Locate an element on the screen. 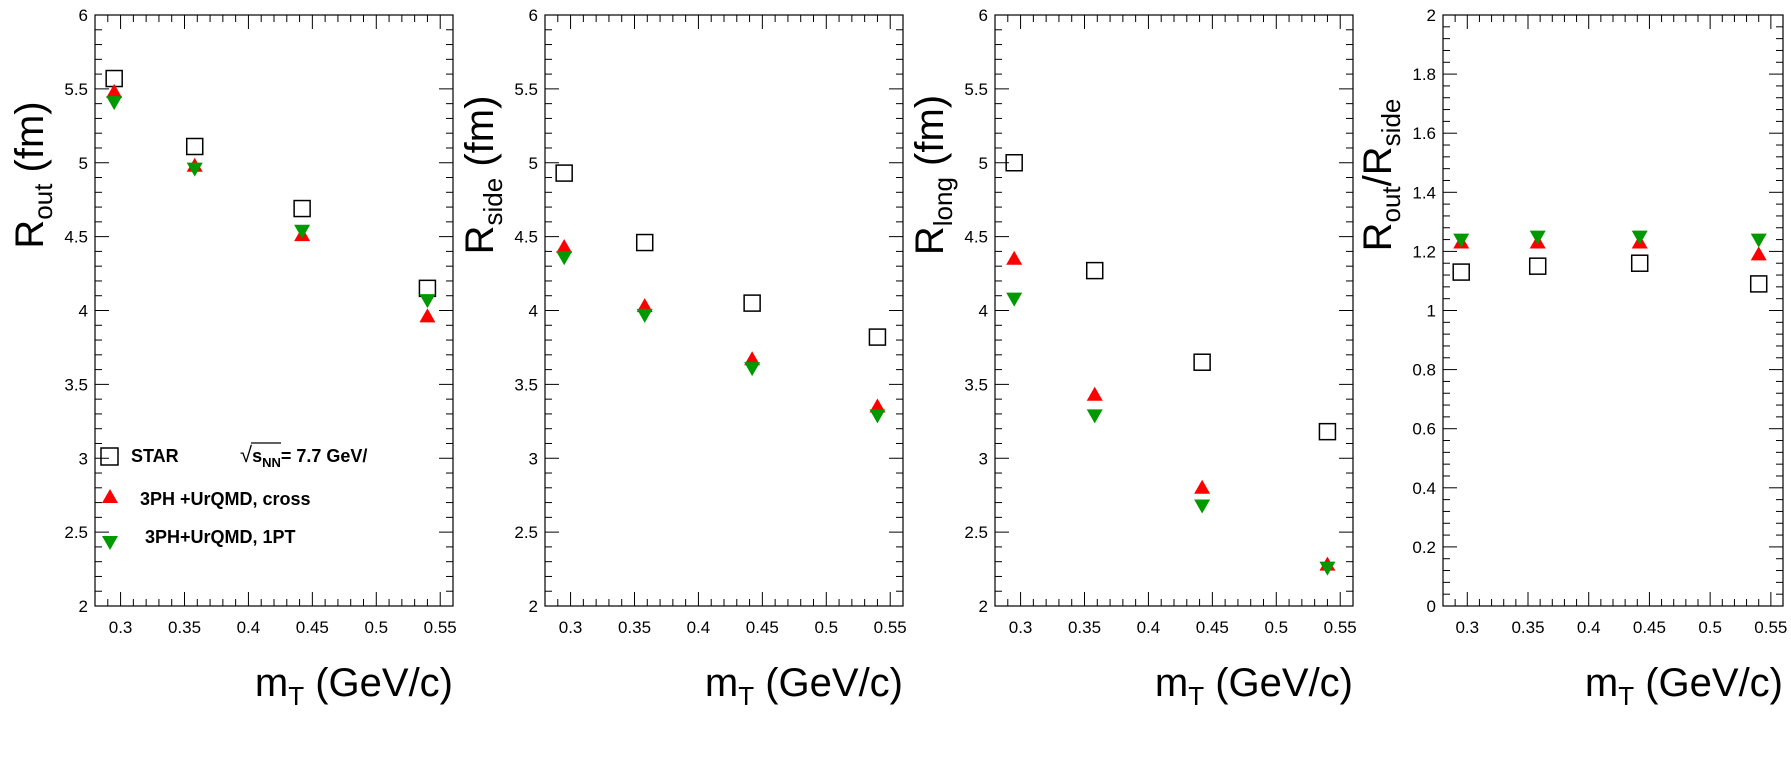 This screenshot has height=759, width=1791. legend-energy-label: √sNN= 7.7 GeV/ is located at coordinates (303, 456).